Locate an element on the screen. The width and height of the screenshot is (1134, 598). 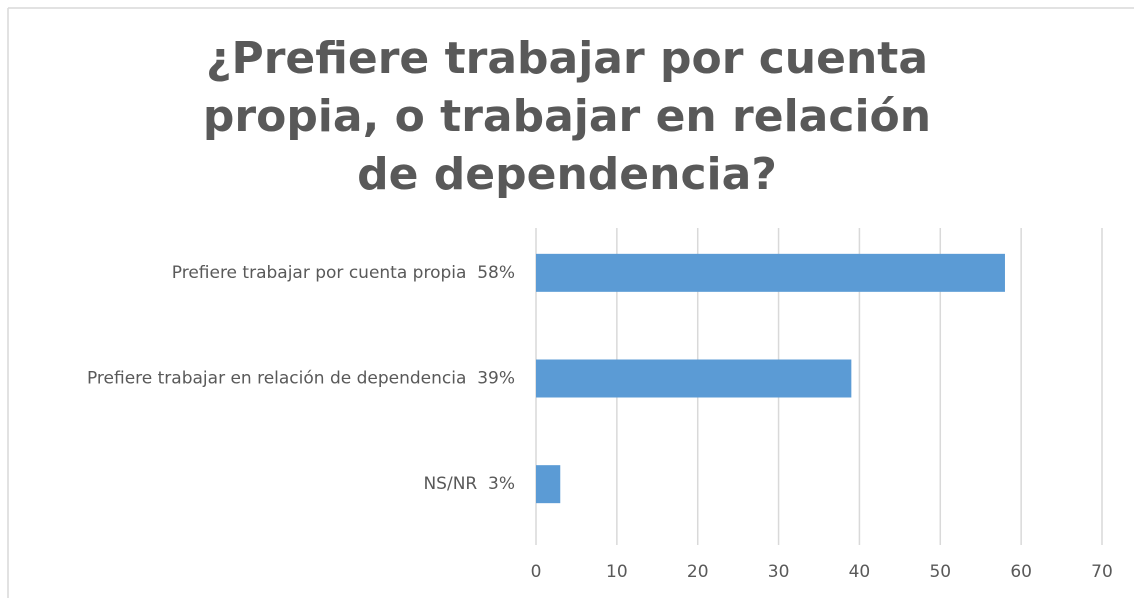
x-tick-label: 50 is located at coordinates (940, 572).